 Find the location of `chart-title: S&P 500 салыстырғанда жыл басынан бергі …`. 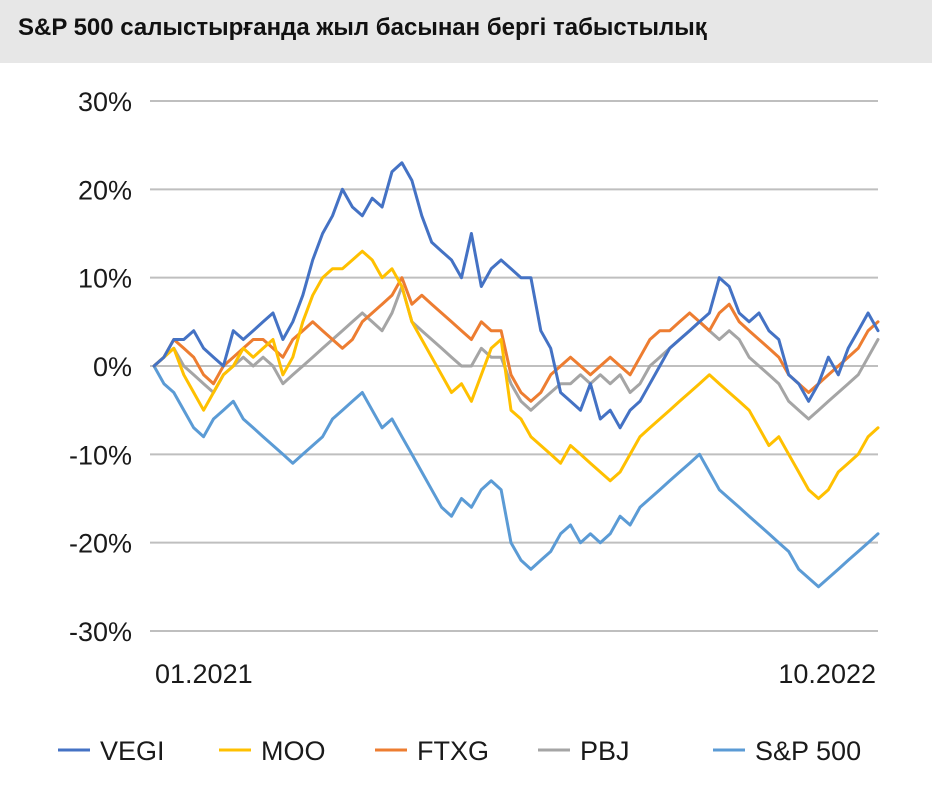

chart-title: S&P 500 салыстырғанда жыл басынан бергі … is located at coordinates (362, 27).